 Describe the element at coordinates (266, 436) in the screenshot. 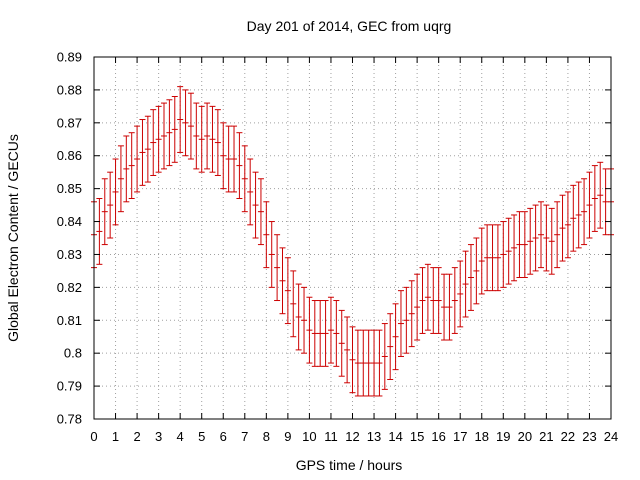

I see `x-tick-label: 8` at that location.